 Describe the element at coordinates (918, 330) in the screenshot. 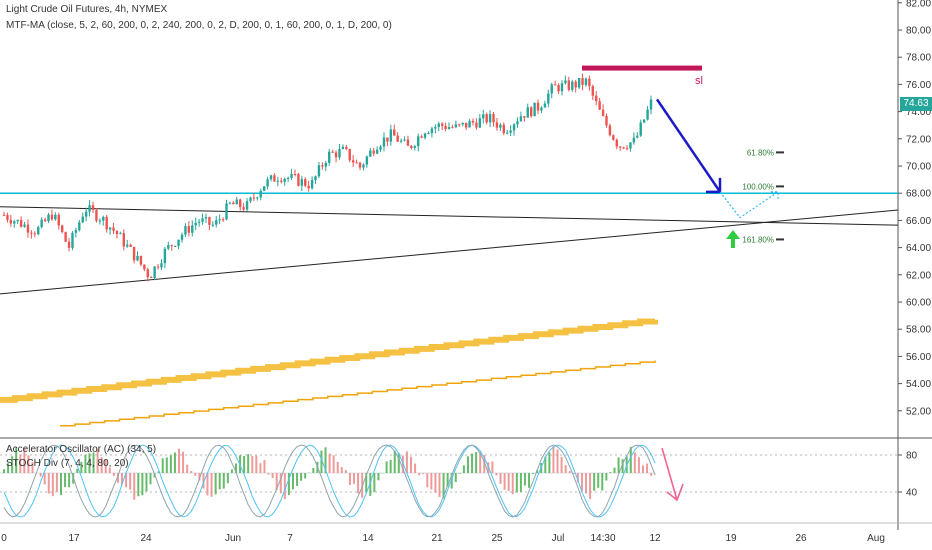

I see `price-tick-label: 58.00` at that location.